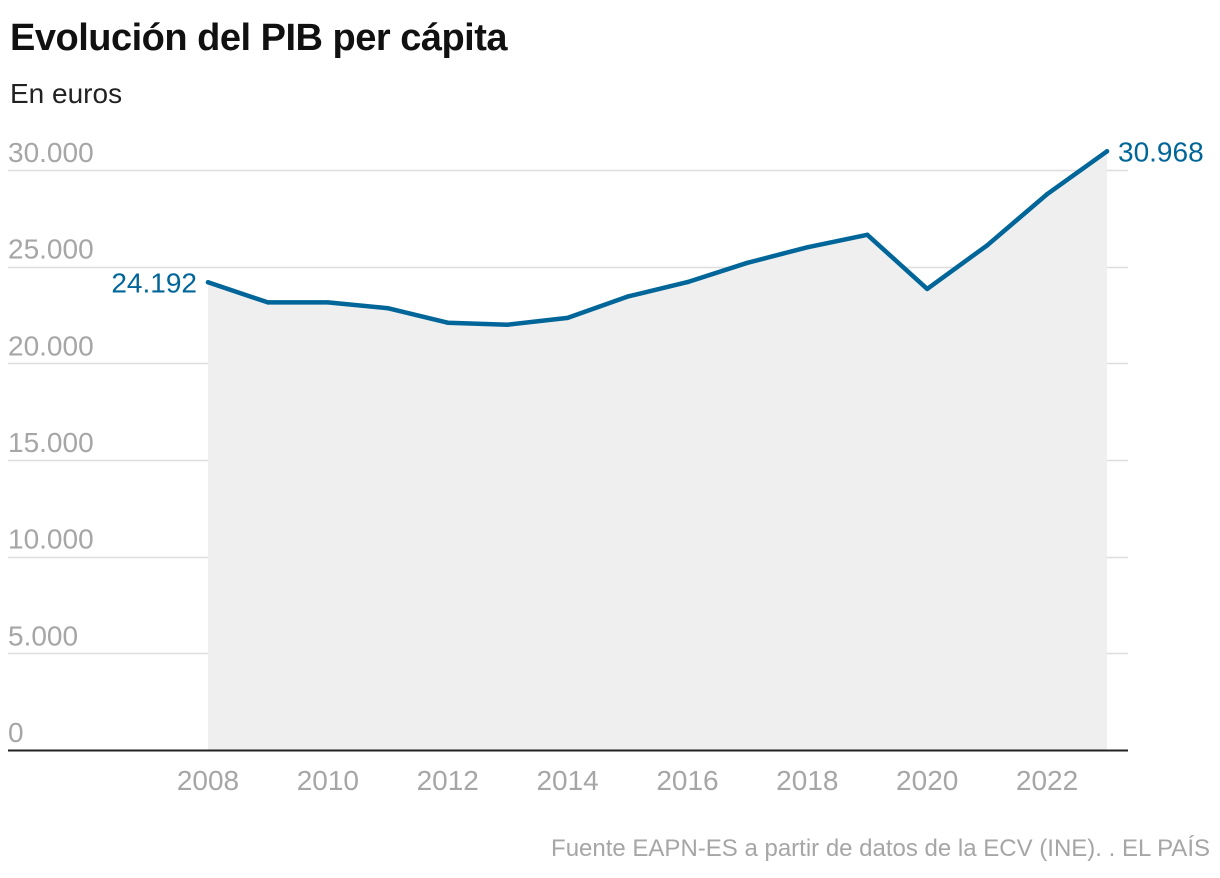  I want to click on y-tick-label-5: 25.000, so click(51, 249).